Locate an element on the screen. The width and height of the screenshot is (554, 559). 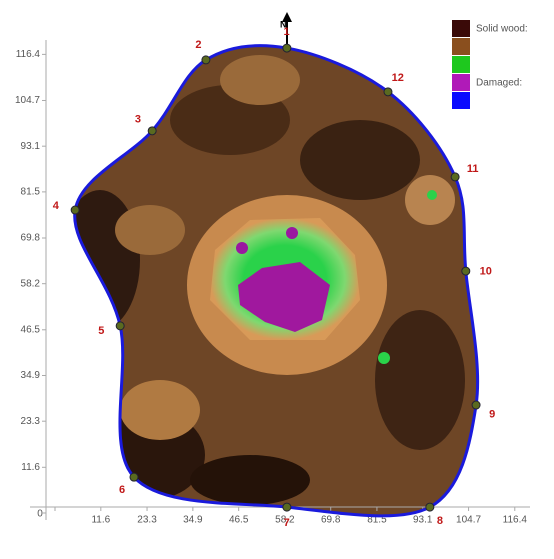
x-tick-label: 93.1 is located at coordinates (423, 520).